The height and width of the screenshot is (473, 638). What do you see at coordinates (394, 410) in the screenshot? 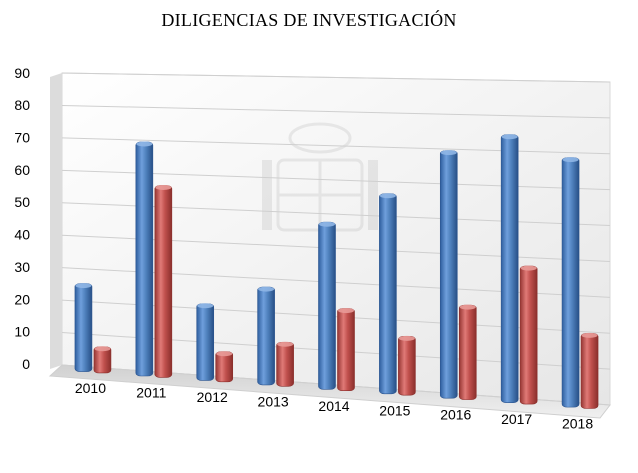
I see `x-tick-label: 2015` at bounding box center [394, 410].